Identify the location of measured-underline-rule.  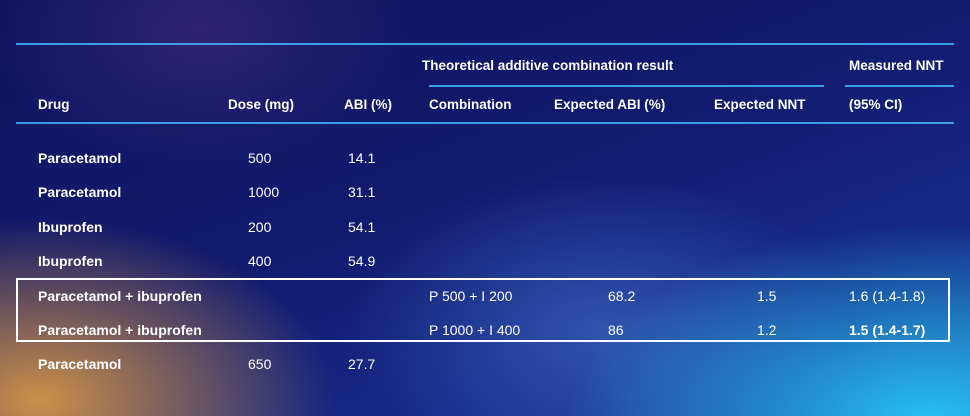
(899, 86).